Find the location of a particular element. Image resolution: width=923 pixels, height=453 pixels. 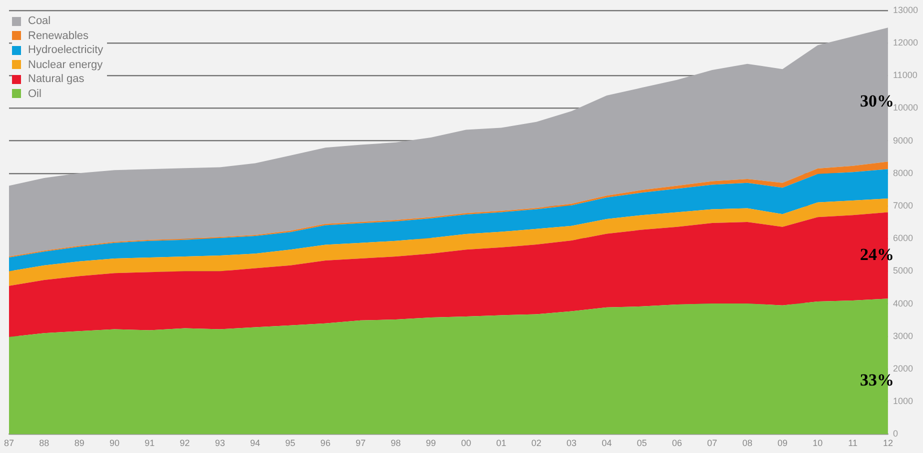

x-tick-label: 96 is located at coordinates (325, 443).